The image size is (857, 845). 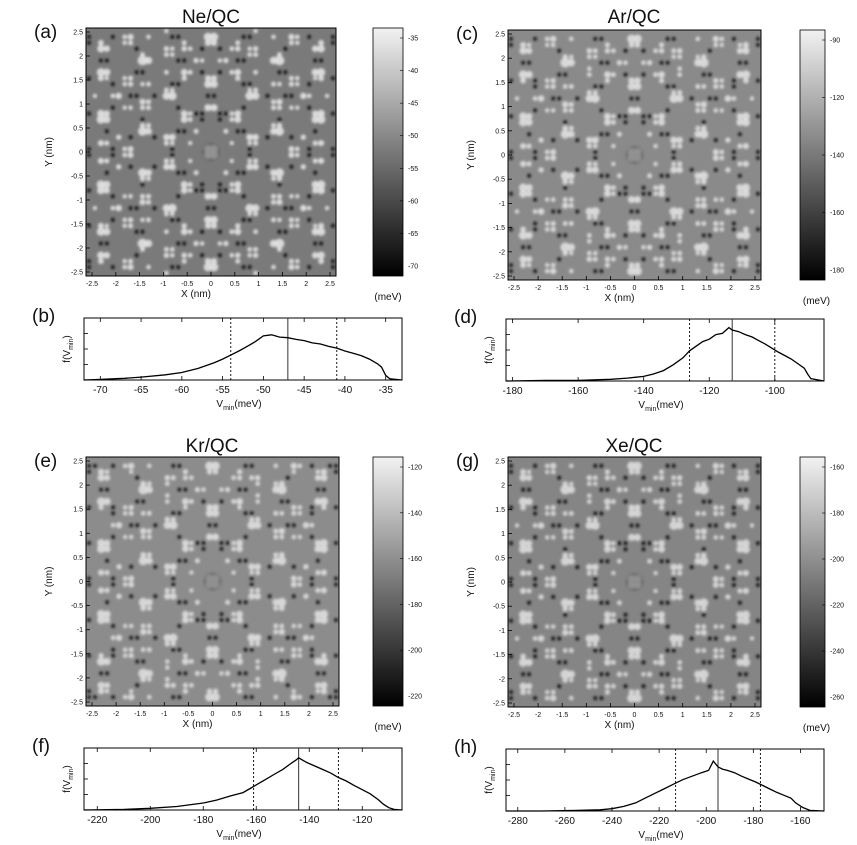 I want to click on x-tick-label: 1, so click(x=259, y=284).